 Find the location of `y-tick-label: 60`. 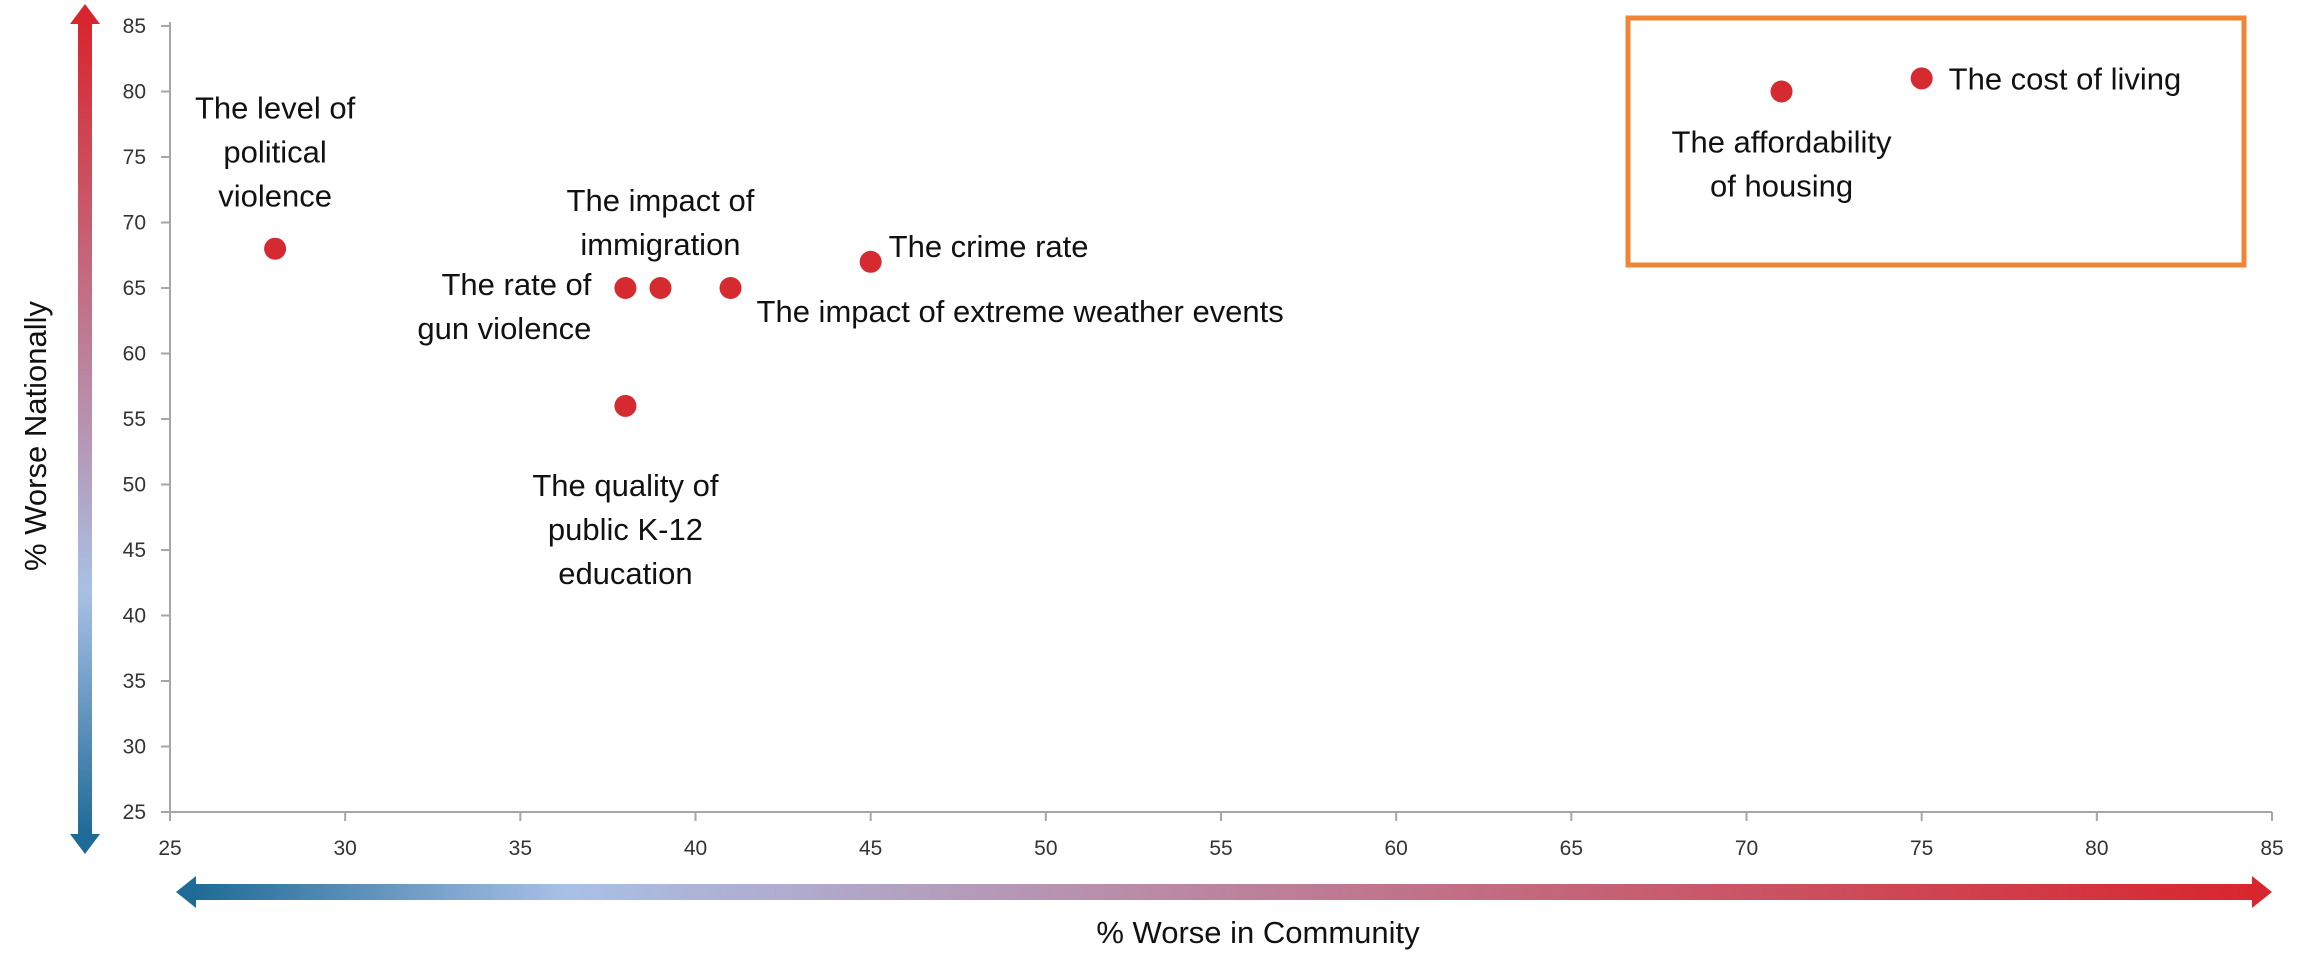

y-tick-label: 60 is located at coordinates (134, 354).